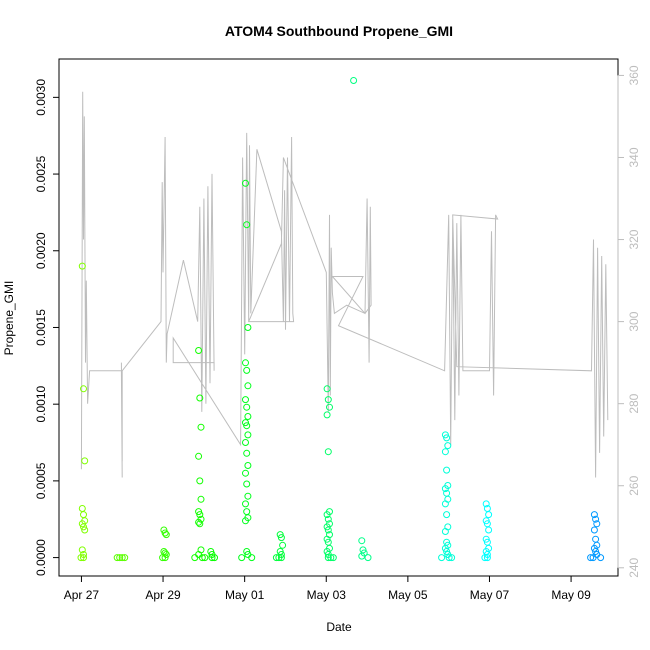 Image resolution: width=650 pixels, height=650 pixels. What do you see at coordinates (408, 595) in the screenshot?
I see `x-tick-label: May 05` at bounding box center [408, 595].